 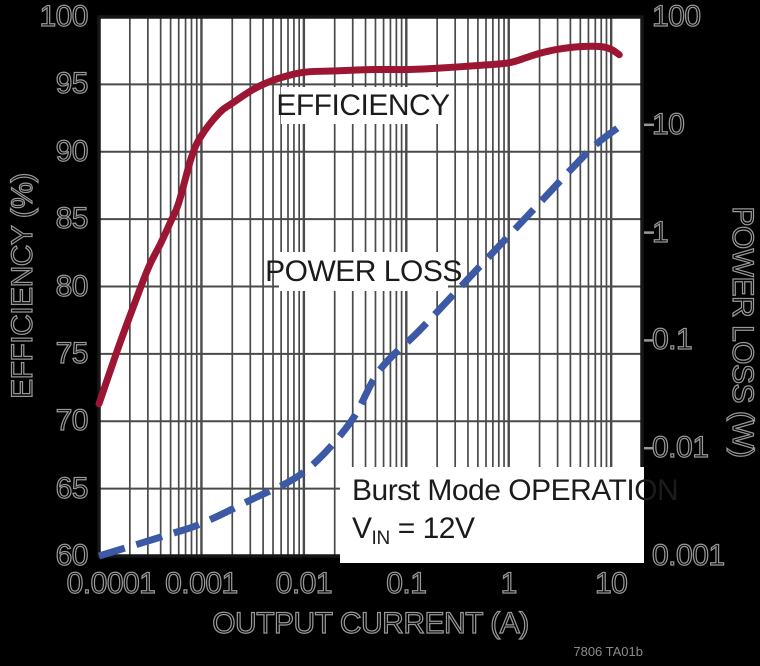 What do you see at coordinates (611, 583) in the screenshot?
I see `x-tick-label: 10` at bounding box center [611, 583].